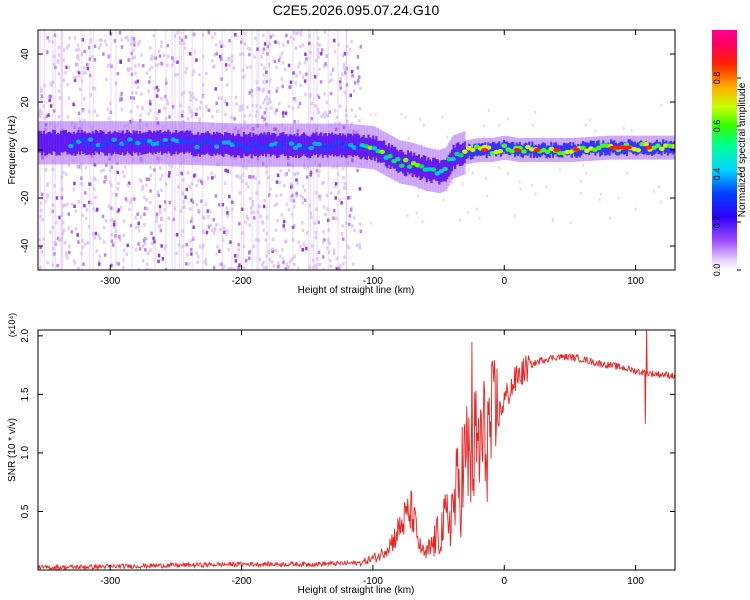 The image size is (750, 600). What do you see at coordinates (25, 335) in the screenshot?
I see `snr-y-tick-label: 2.0` at bounding box center [25, 335].